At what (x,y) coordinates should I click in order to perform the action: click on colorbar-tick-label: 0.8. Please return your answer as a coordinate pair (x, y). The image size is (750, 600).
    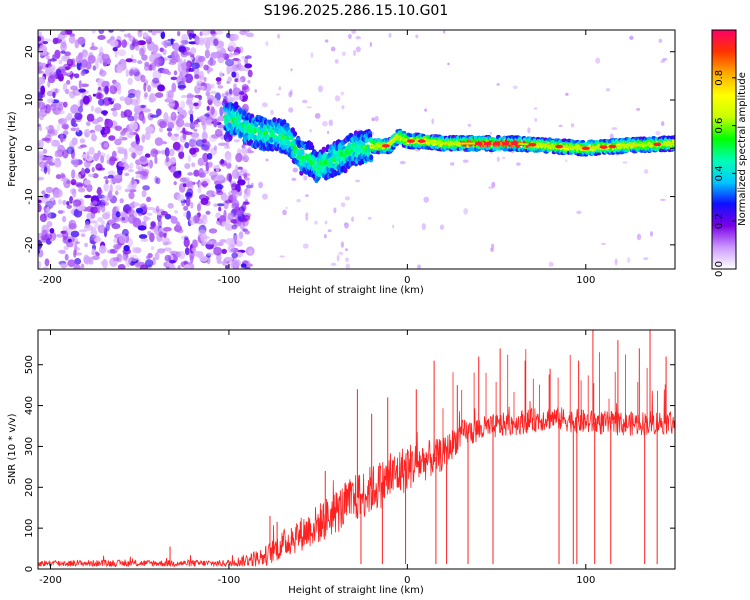
    Looking at the image, I should click on (719, 78).